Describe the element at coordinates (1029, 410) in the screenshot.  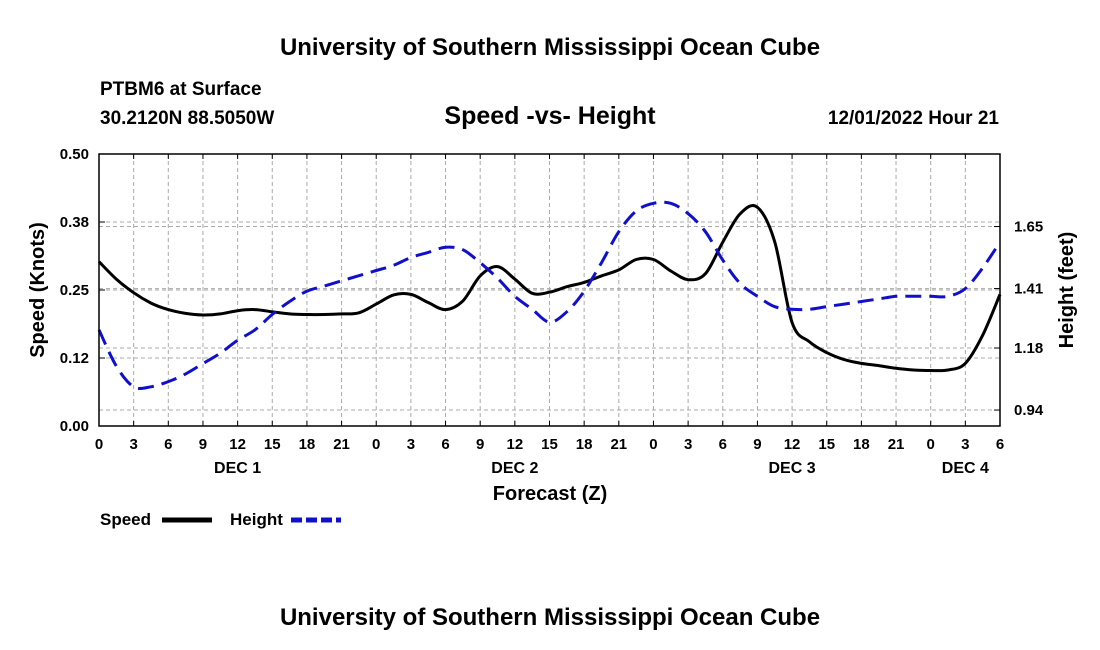
I see `y-right-tick-label: 0.94` at that location.